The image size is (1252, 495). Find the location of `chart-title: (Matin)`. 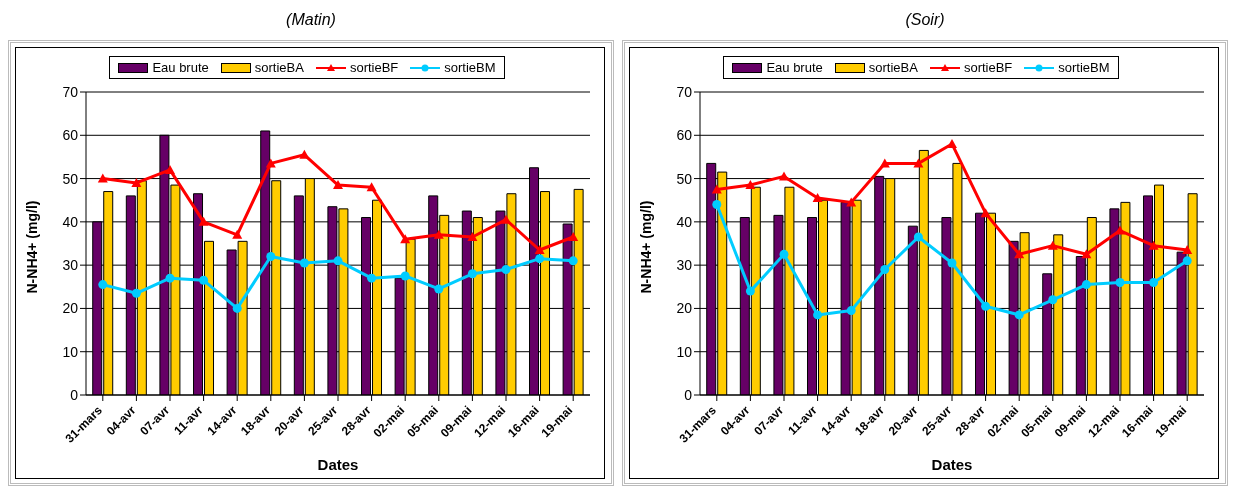

chart-title: (Matin) is located at coordinates (311, 20).